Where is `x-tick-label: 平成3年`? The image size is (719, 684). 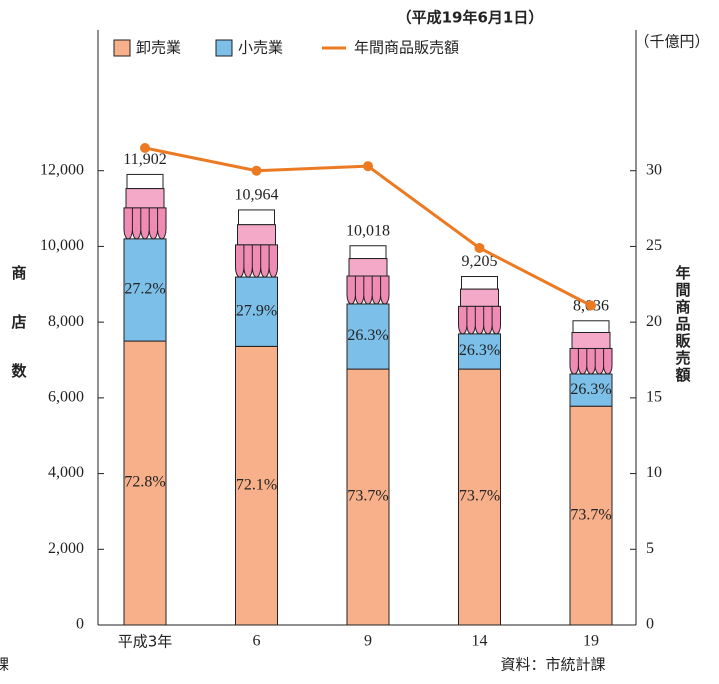
x-tick-label: 平成3年 is located at coordinates (145, 642).